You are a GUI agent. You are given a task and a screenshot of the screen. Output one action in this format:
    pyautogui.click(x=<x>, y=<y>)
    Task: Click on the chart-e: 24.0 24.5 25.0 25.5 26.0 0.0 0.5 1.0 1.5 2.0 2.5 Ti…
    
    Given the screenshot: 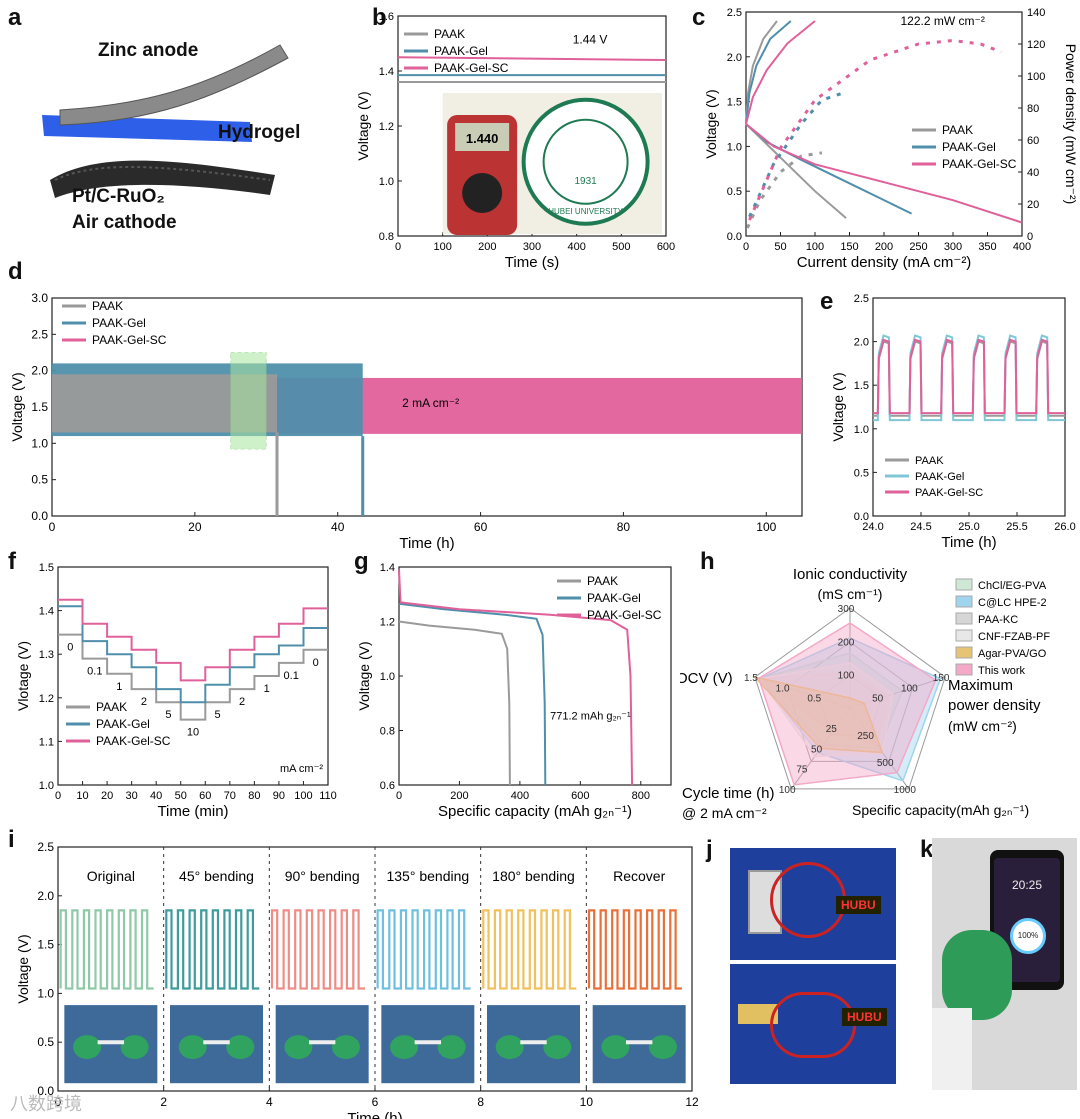 What is the action you would take?
    pyautogui.click(x=953, y=422)
    